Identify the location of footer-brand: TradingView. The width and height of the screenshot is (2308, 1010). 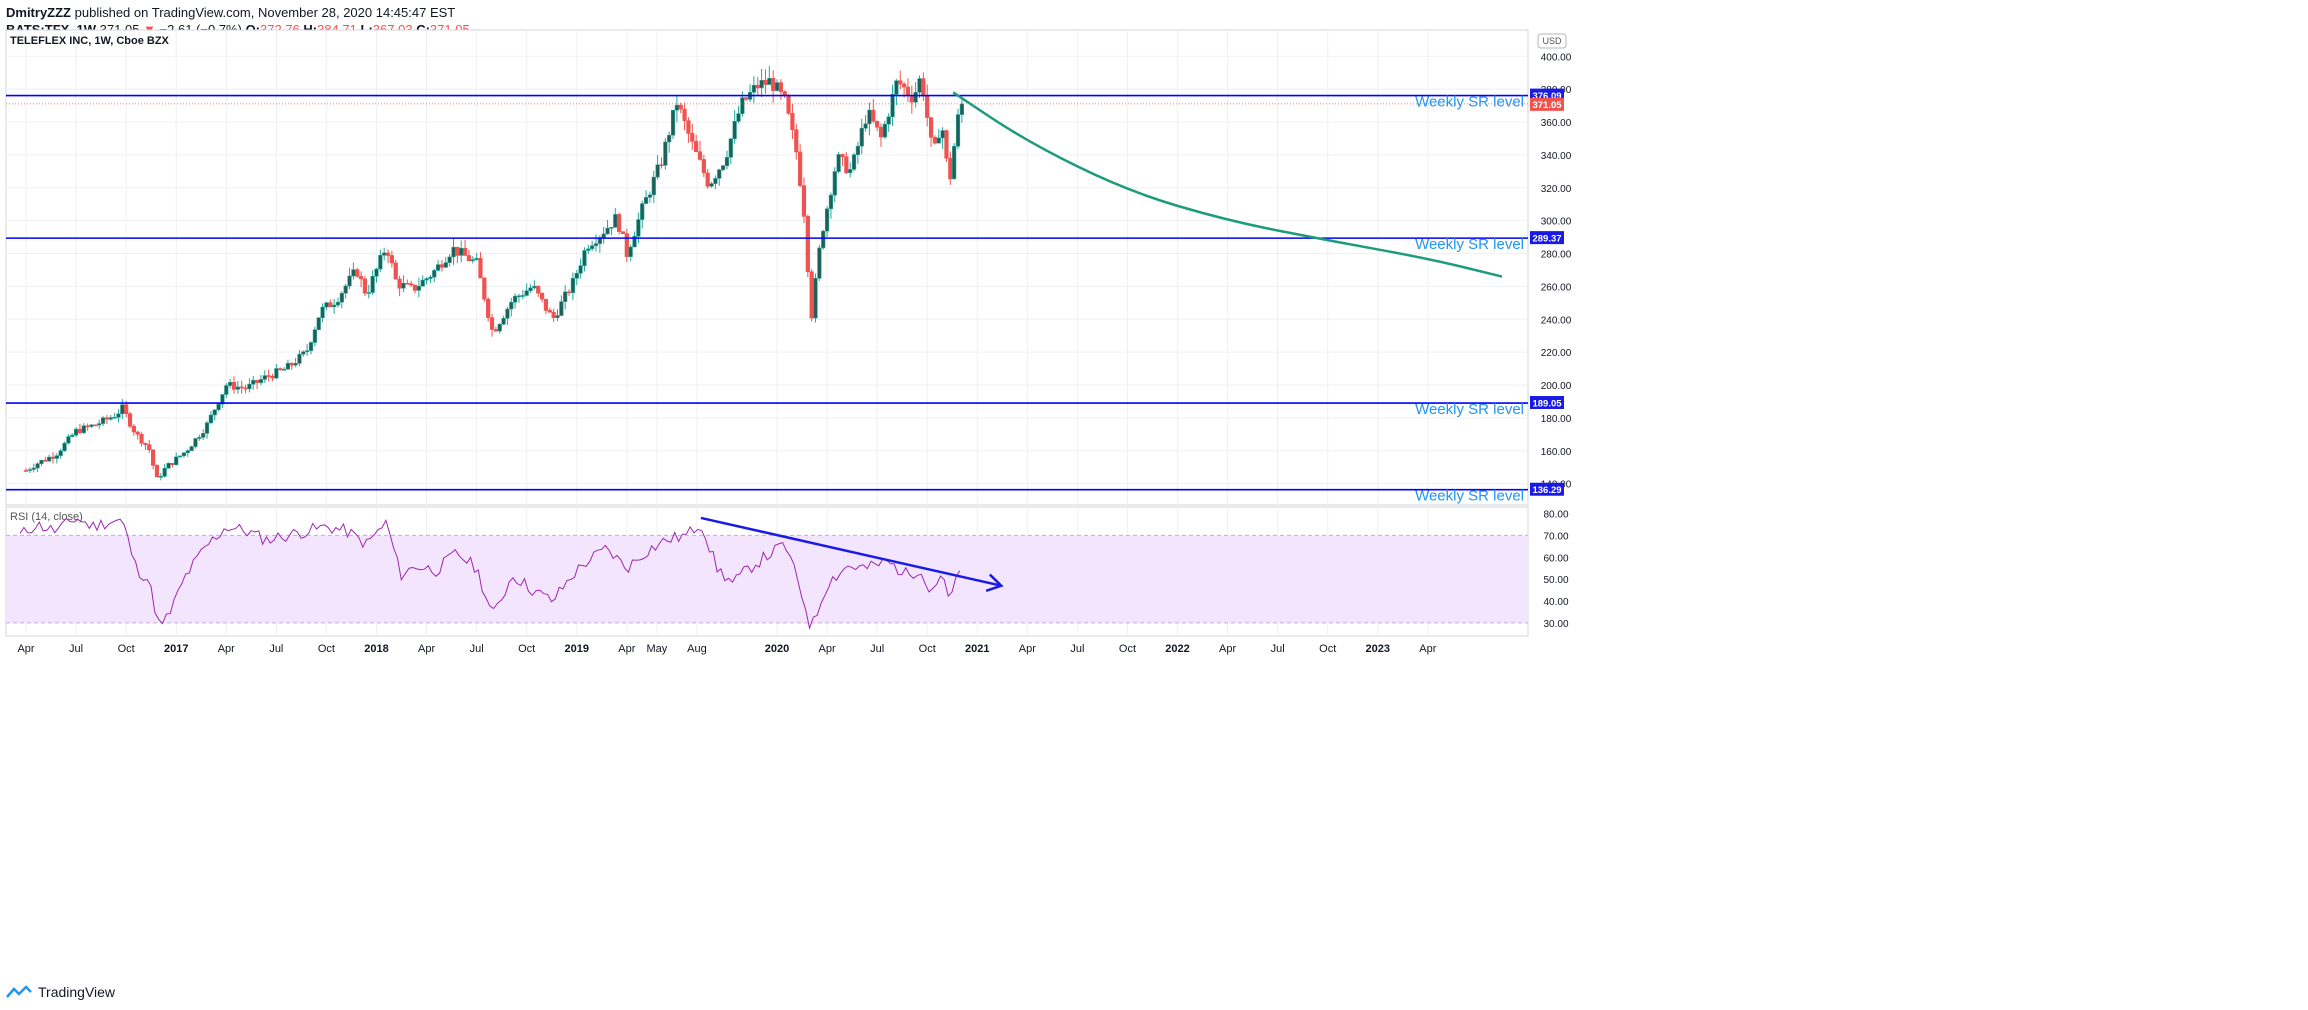
(60, 992).